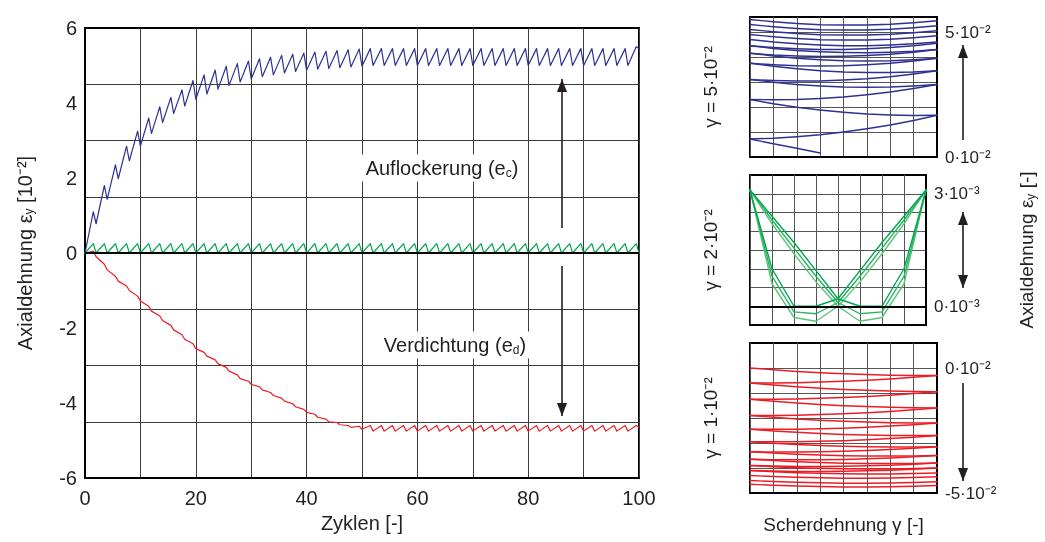  I want to click on y-tick-label: -6, so click(68, 478).